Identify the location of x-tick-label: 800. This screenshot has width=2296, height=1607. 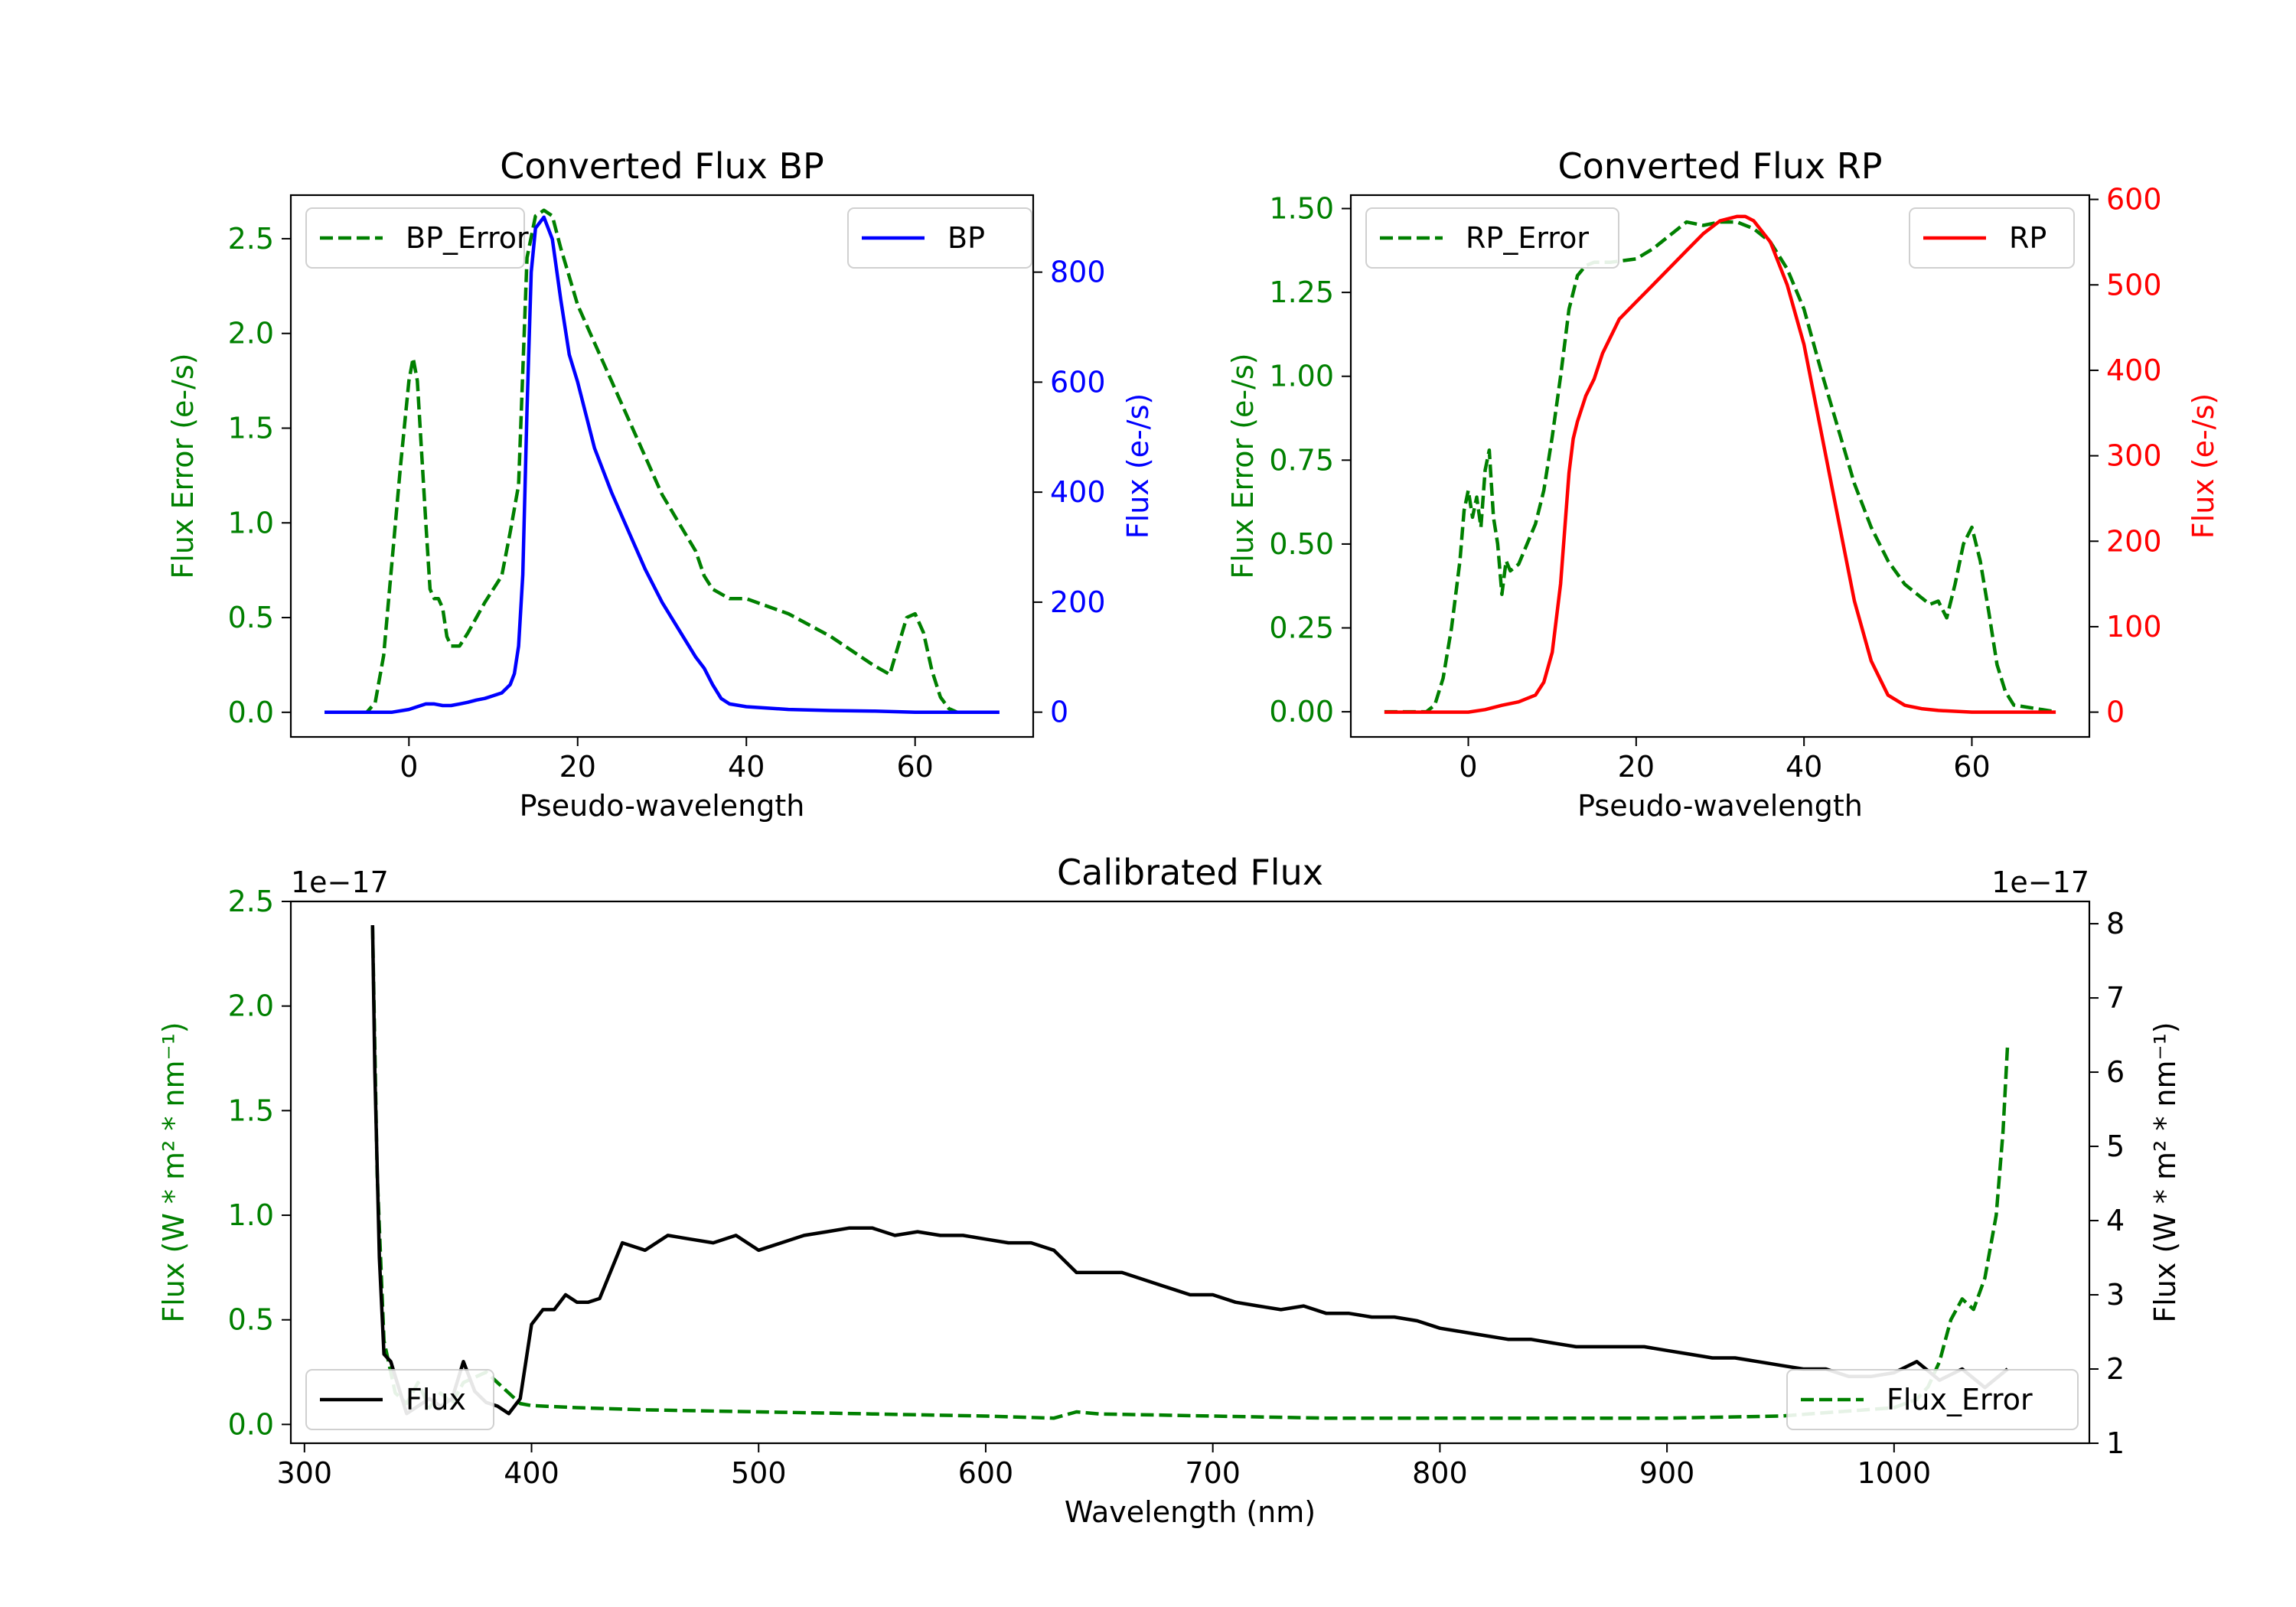
(1440, 1473).